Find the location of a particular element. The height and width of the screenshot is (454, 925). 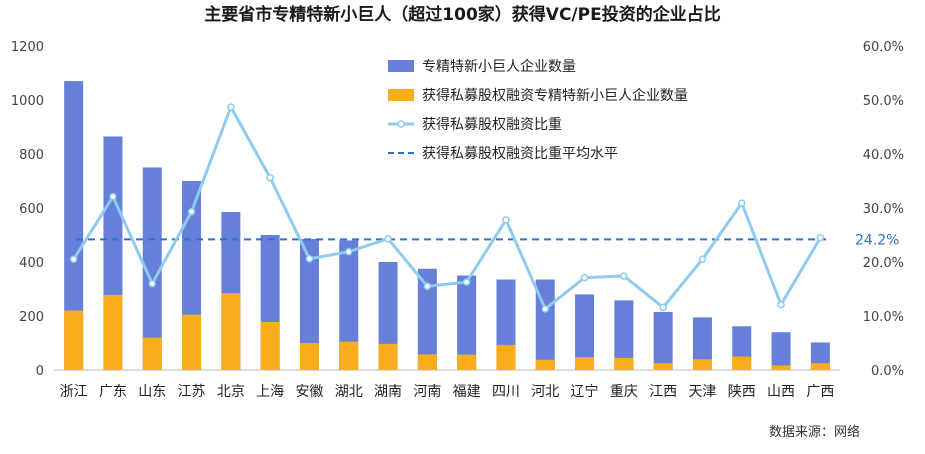

ratio-point-江西 is located at coordinates (663, 307).